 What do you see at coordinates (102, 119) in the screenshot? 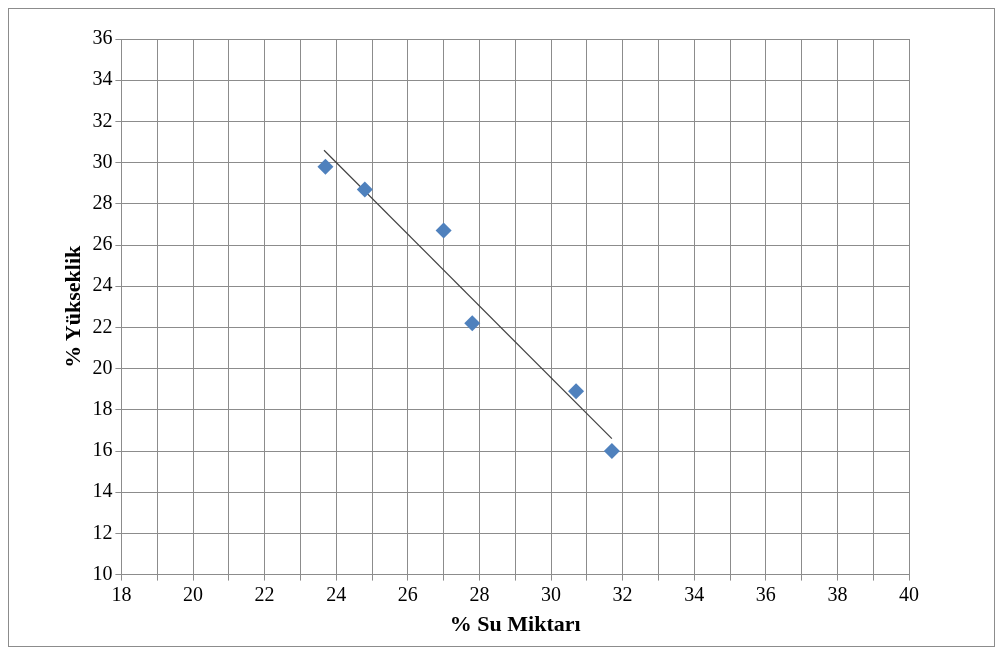
I see `y-tick-label: 32` at bounding box center [102, 119].